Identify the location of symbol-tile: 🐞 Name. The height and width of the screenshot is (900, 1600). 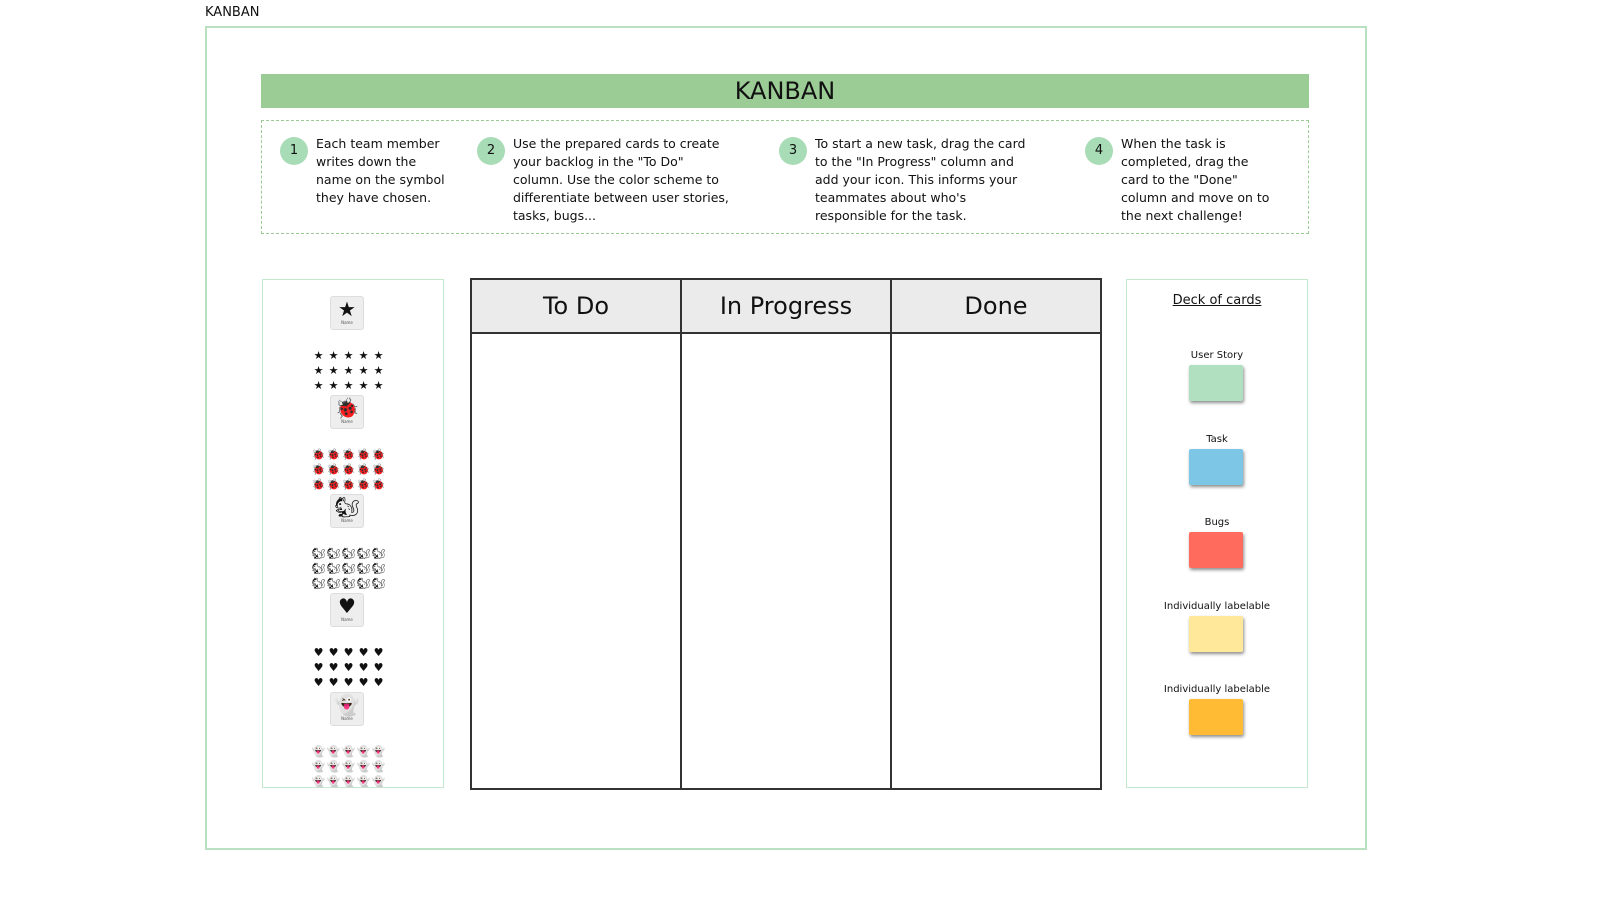
(347, 412).